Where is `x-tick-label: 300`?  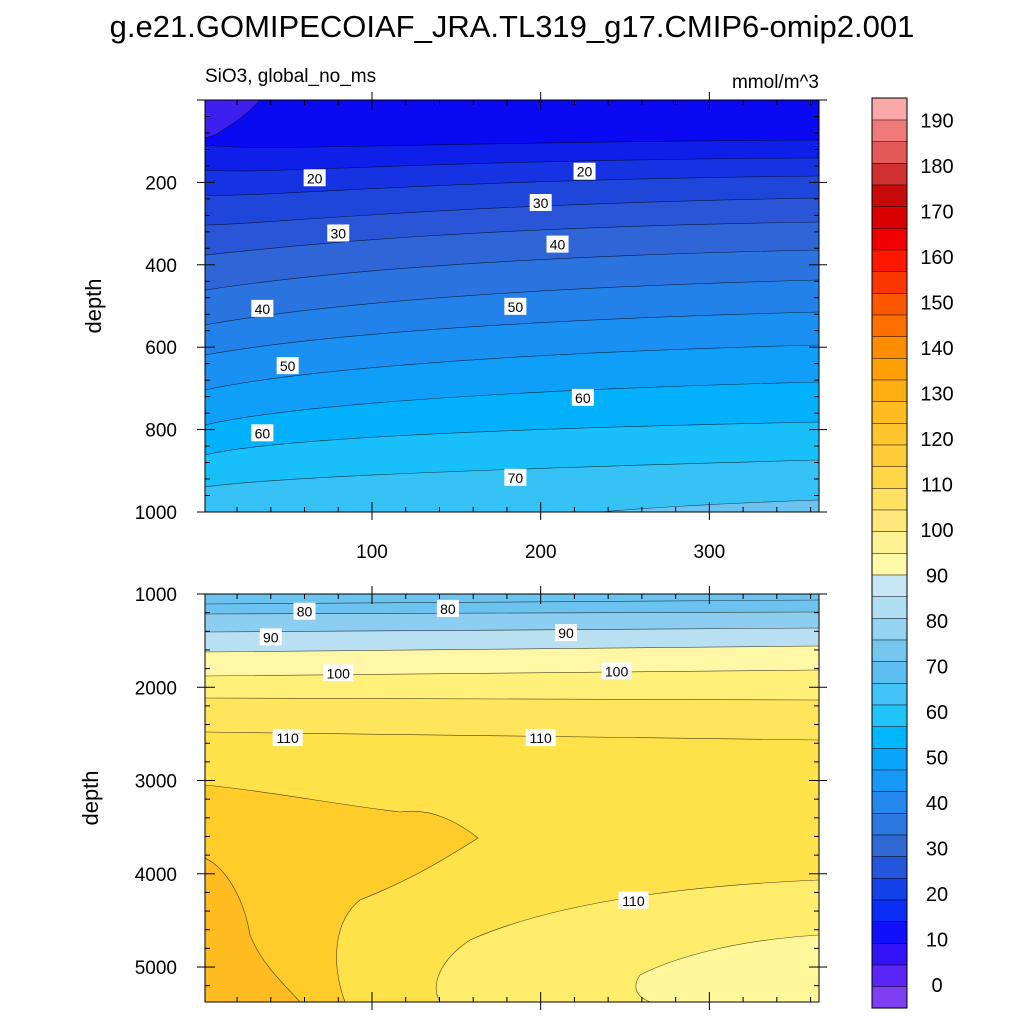 x-tick-label: 300 is located at coordinates (710, 552).